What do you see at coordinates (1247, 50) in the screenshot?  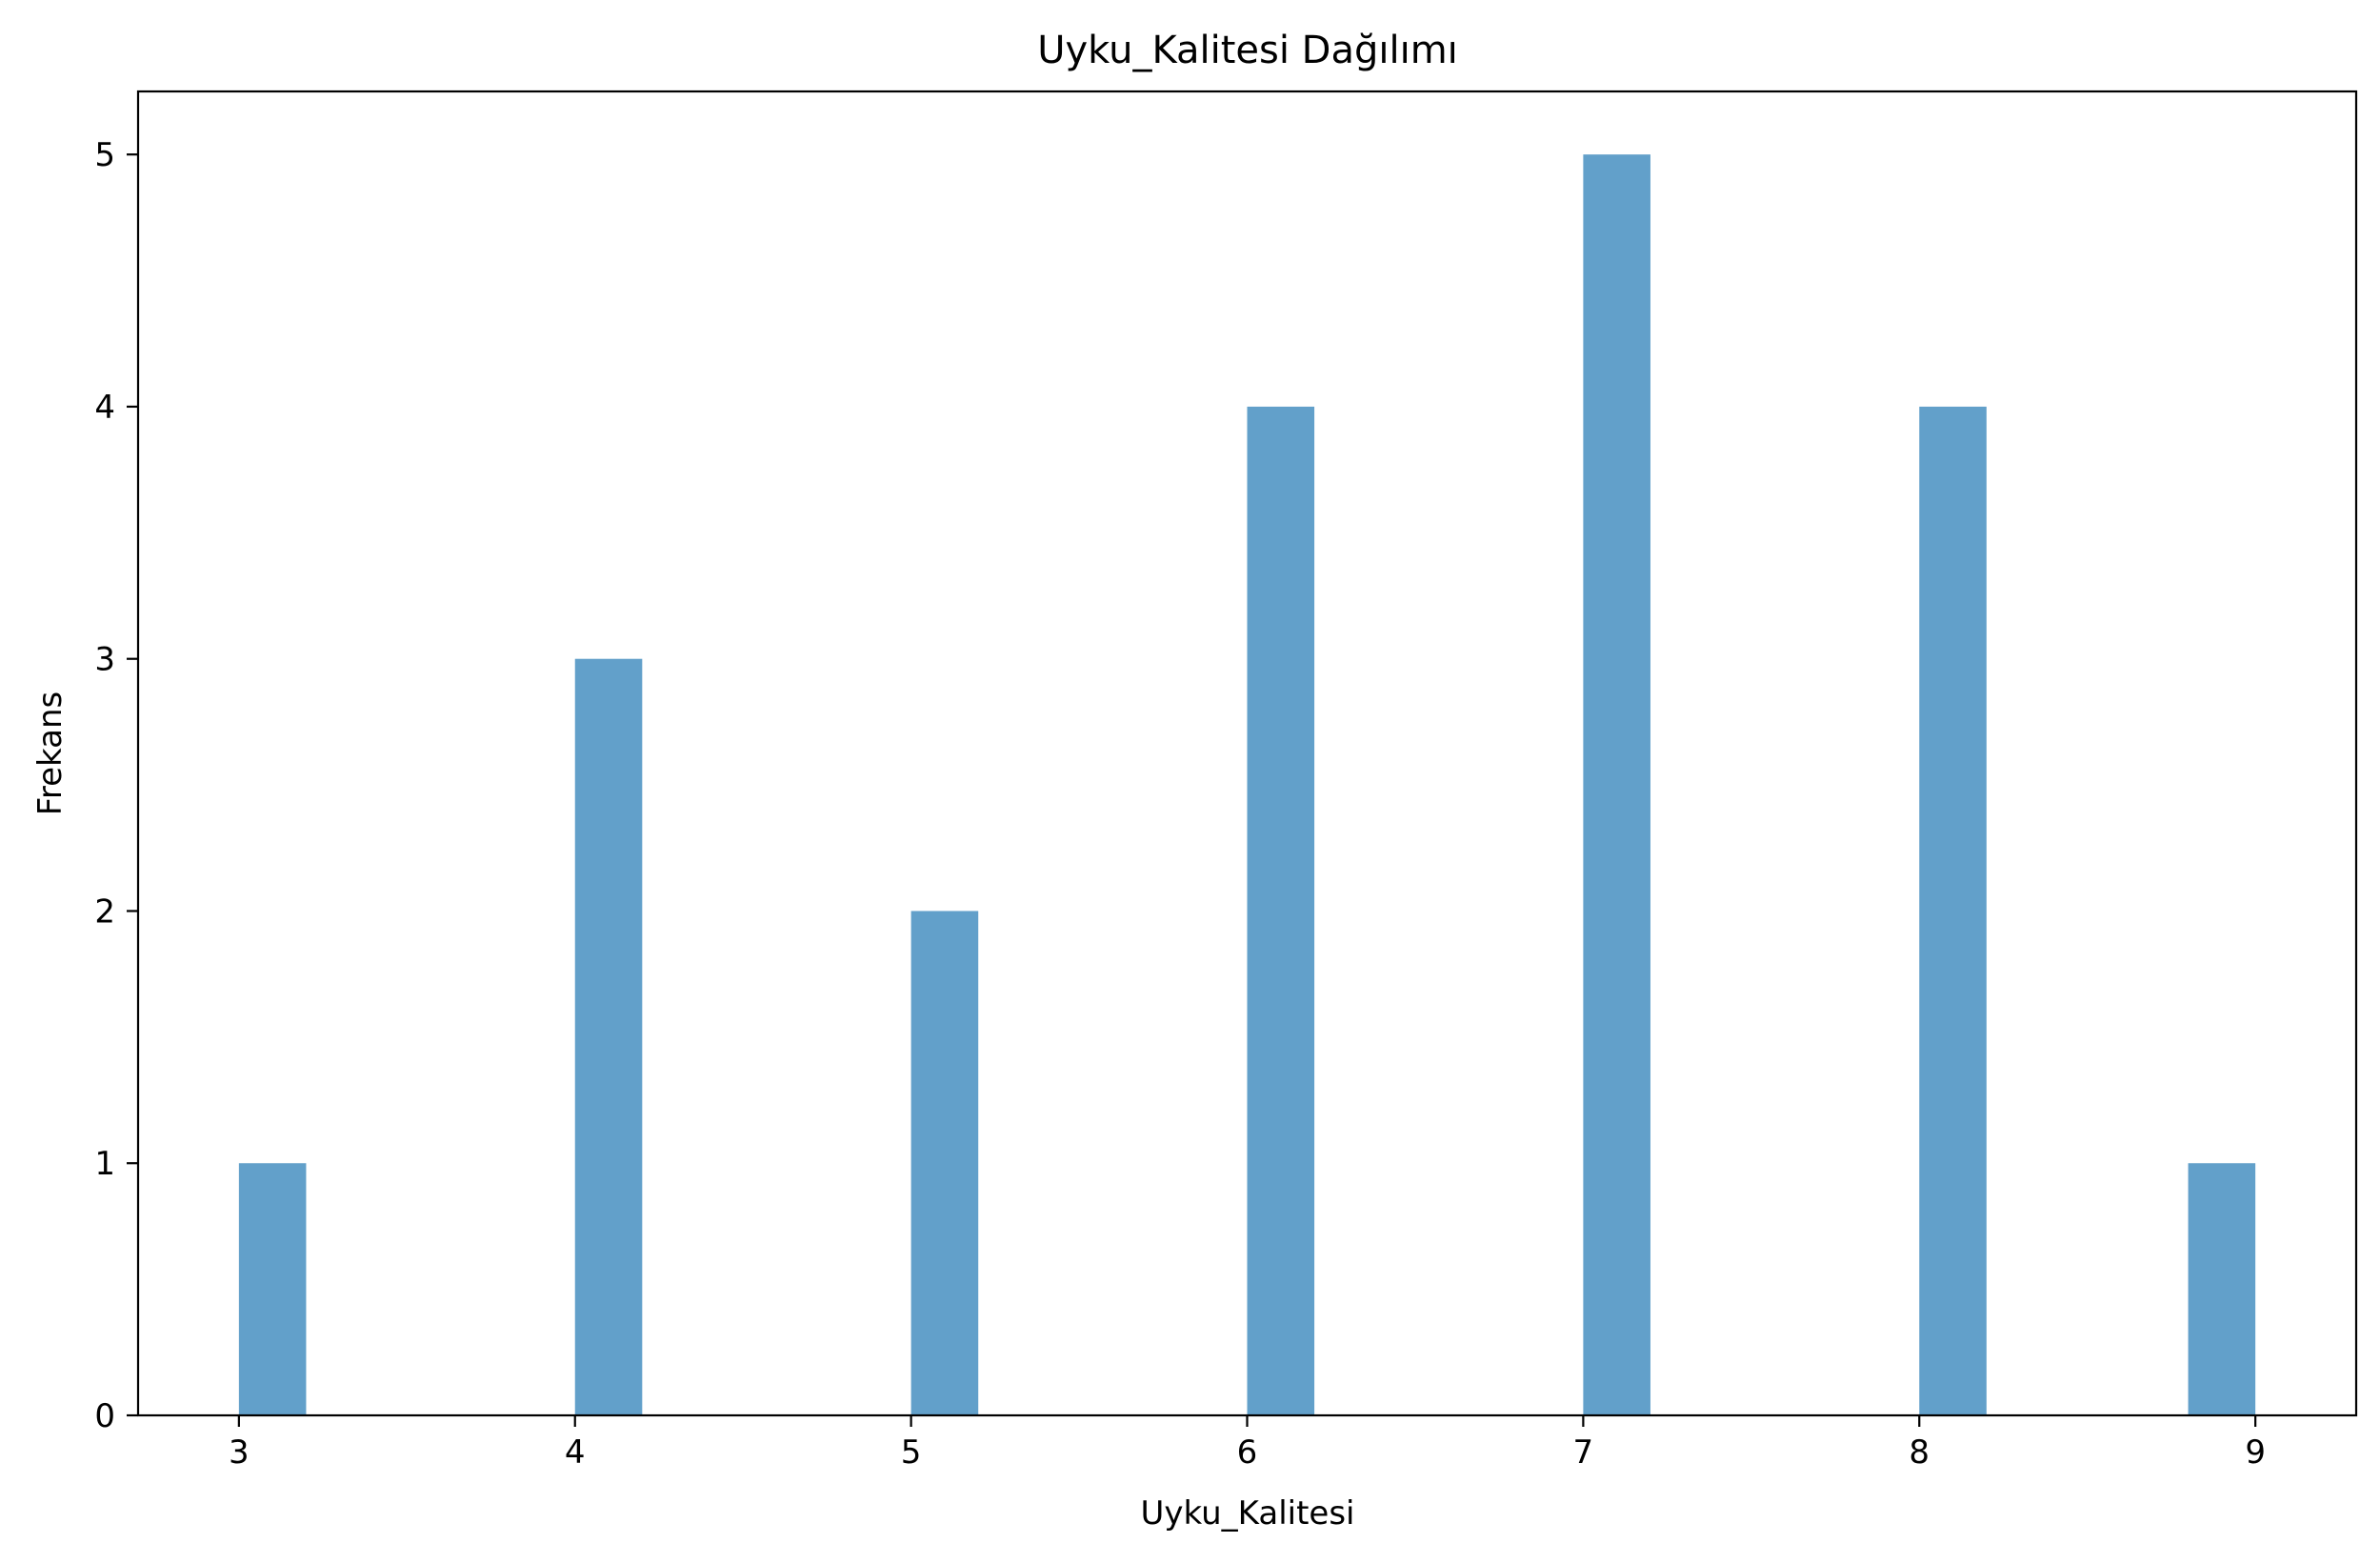 I see `chart-title: Uyku_Kalitesi Dağılımı` at bounding box center [1247, 50].